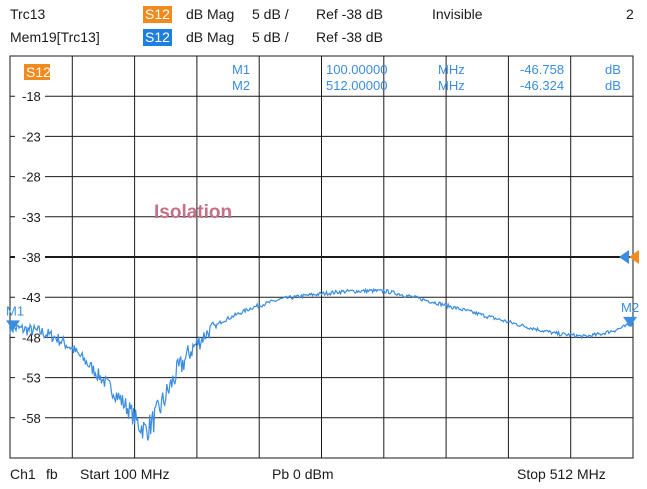 This screenshot has width=647, height=489. I want to click on trace1-scale: 5 dB /, so click(270, 14).